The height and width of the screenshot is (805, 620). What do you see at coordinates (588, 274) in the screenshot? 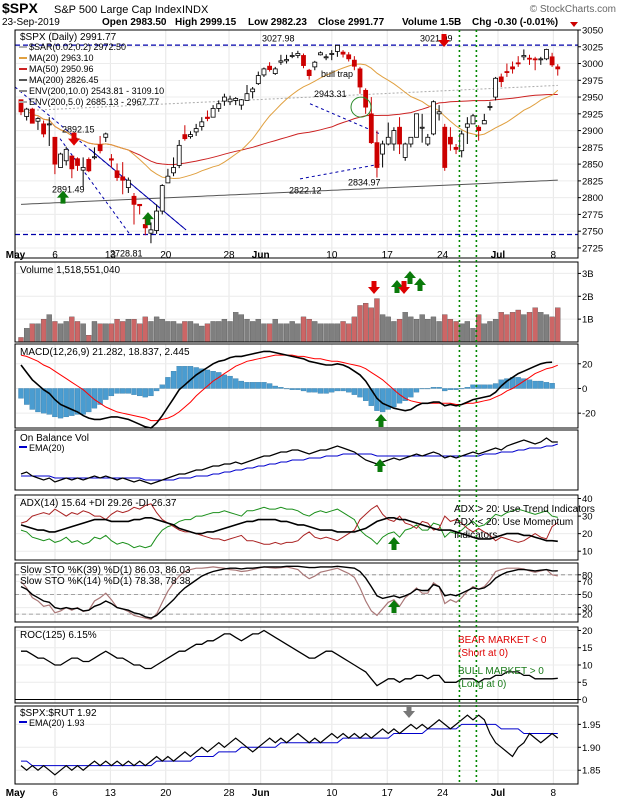
I see `y-tick-label: 3B` at bounding box center [588, 274].